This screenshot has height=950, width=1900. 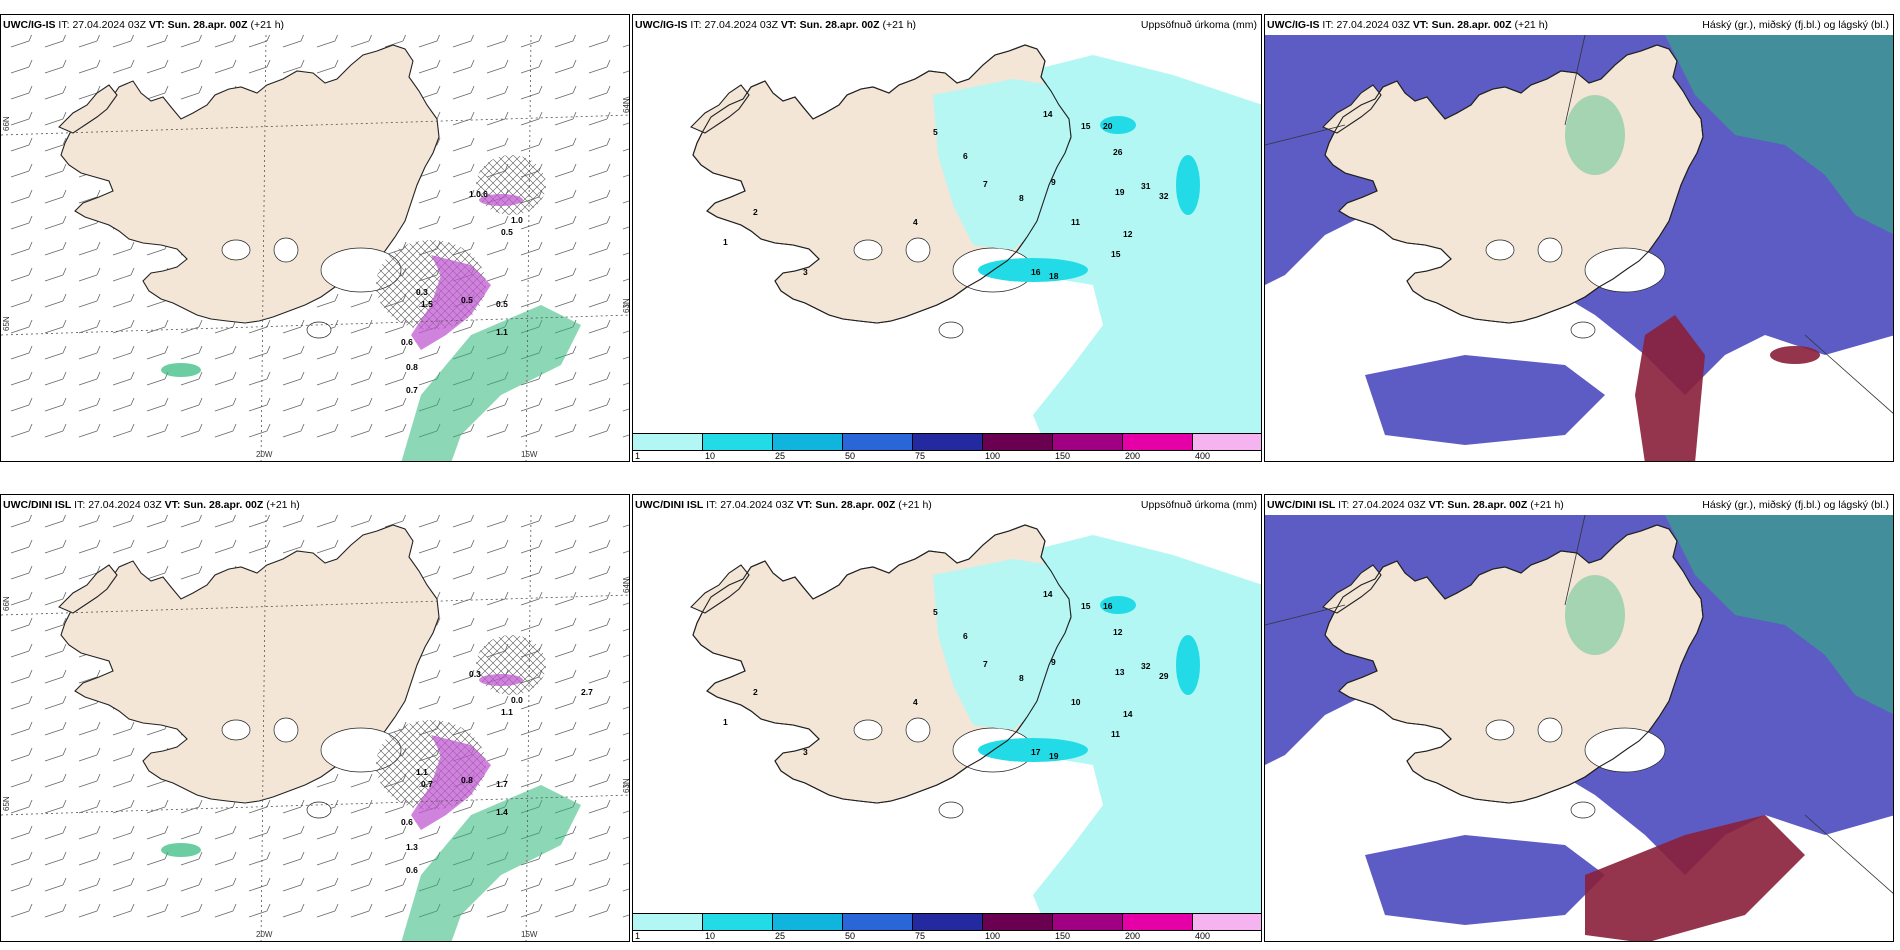 What do you see at coordinates (264, 454) in the screenshot?
I see `axis-label: 20W` at bounding box center [264, 454].